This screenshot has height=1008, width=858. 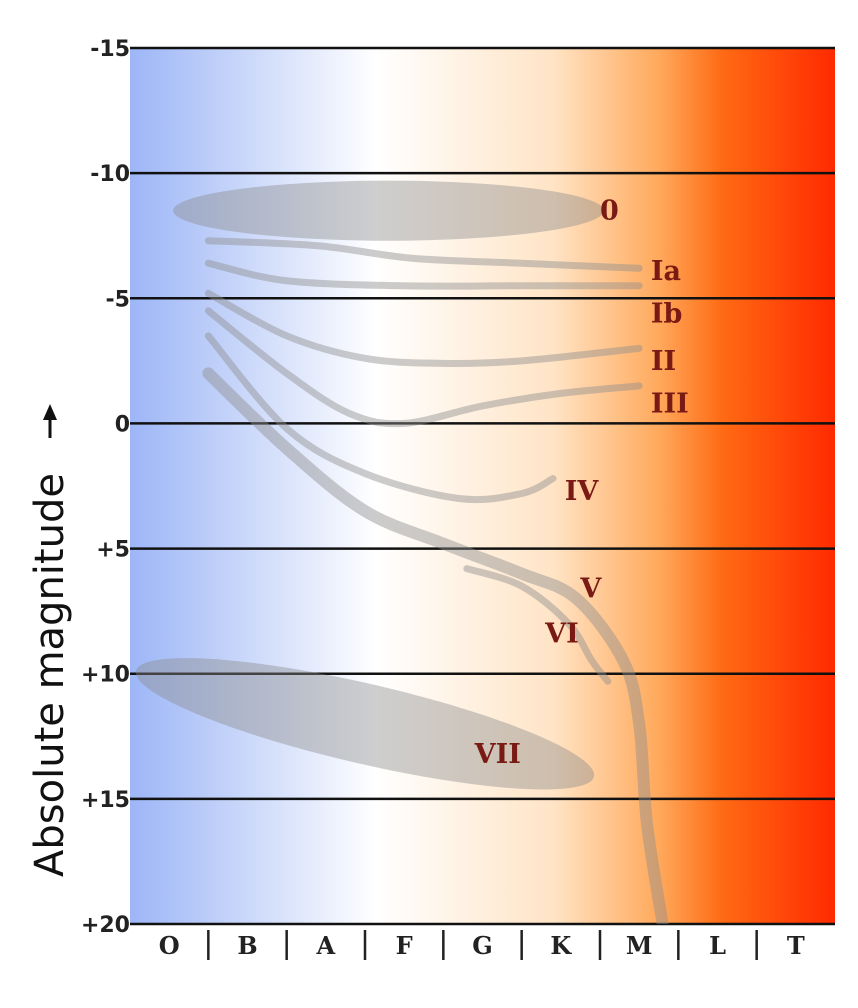 I want to click on x-tick-label: T, so click(x=796, y=945).